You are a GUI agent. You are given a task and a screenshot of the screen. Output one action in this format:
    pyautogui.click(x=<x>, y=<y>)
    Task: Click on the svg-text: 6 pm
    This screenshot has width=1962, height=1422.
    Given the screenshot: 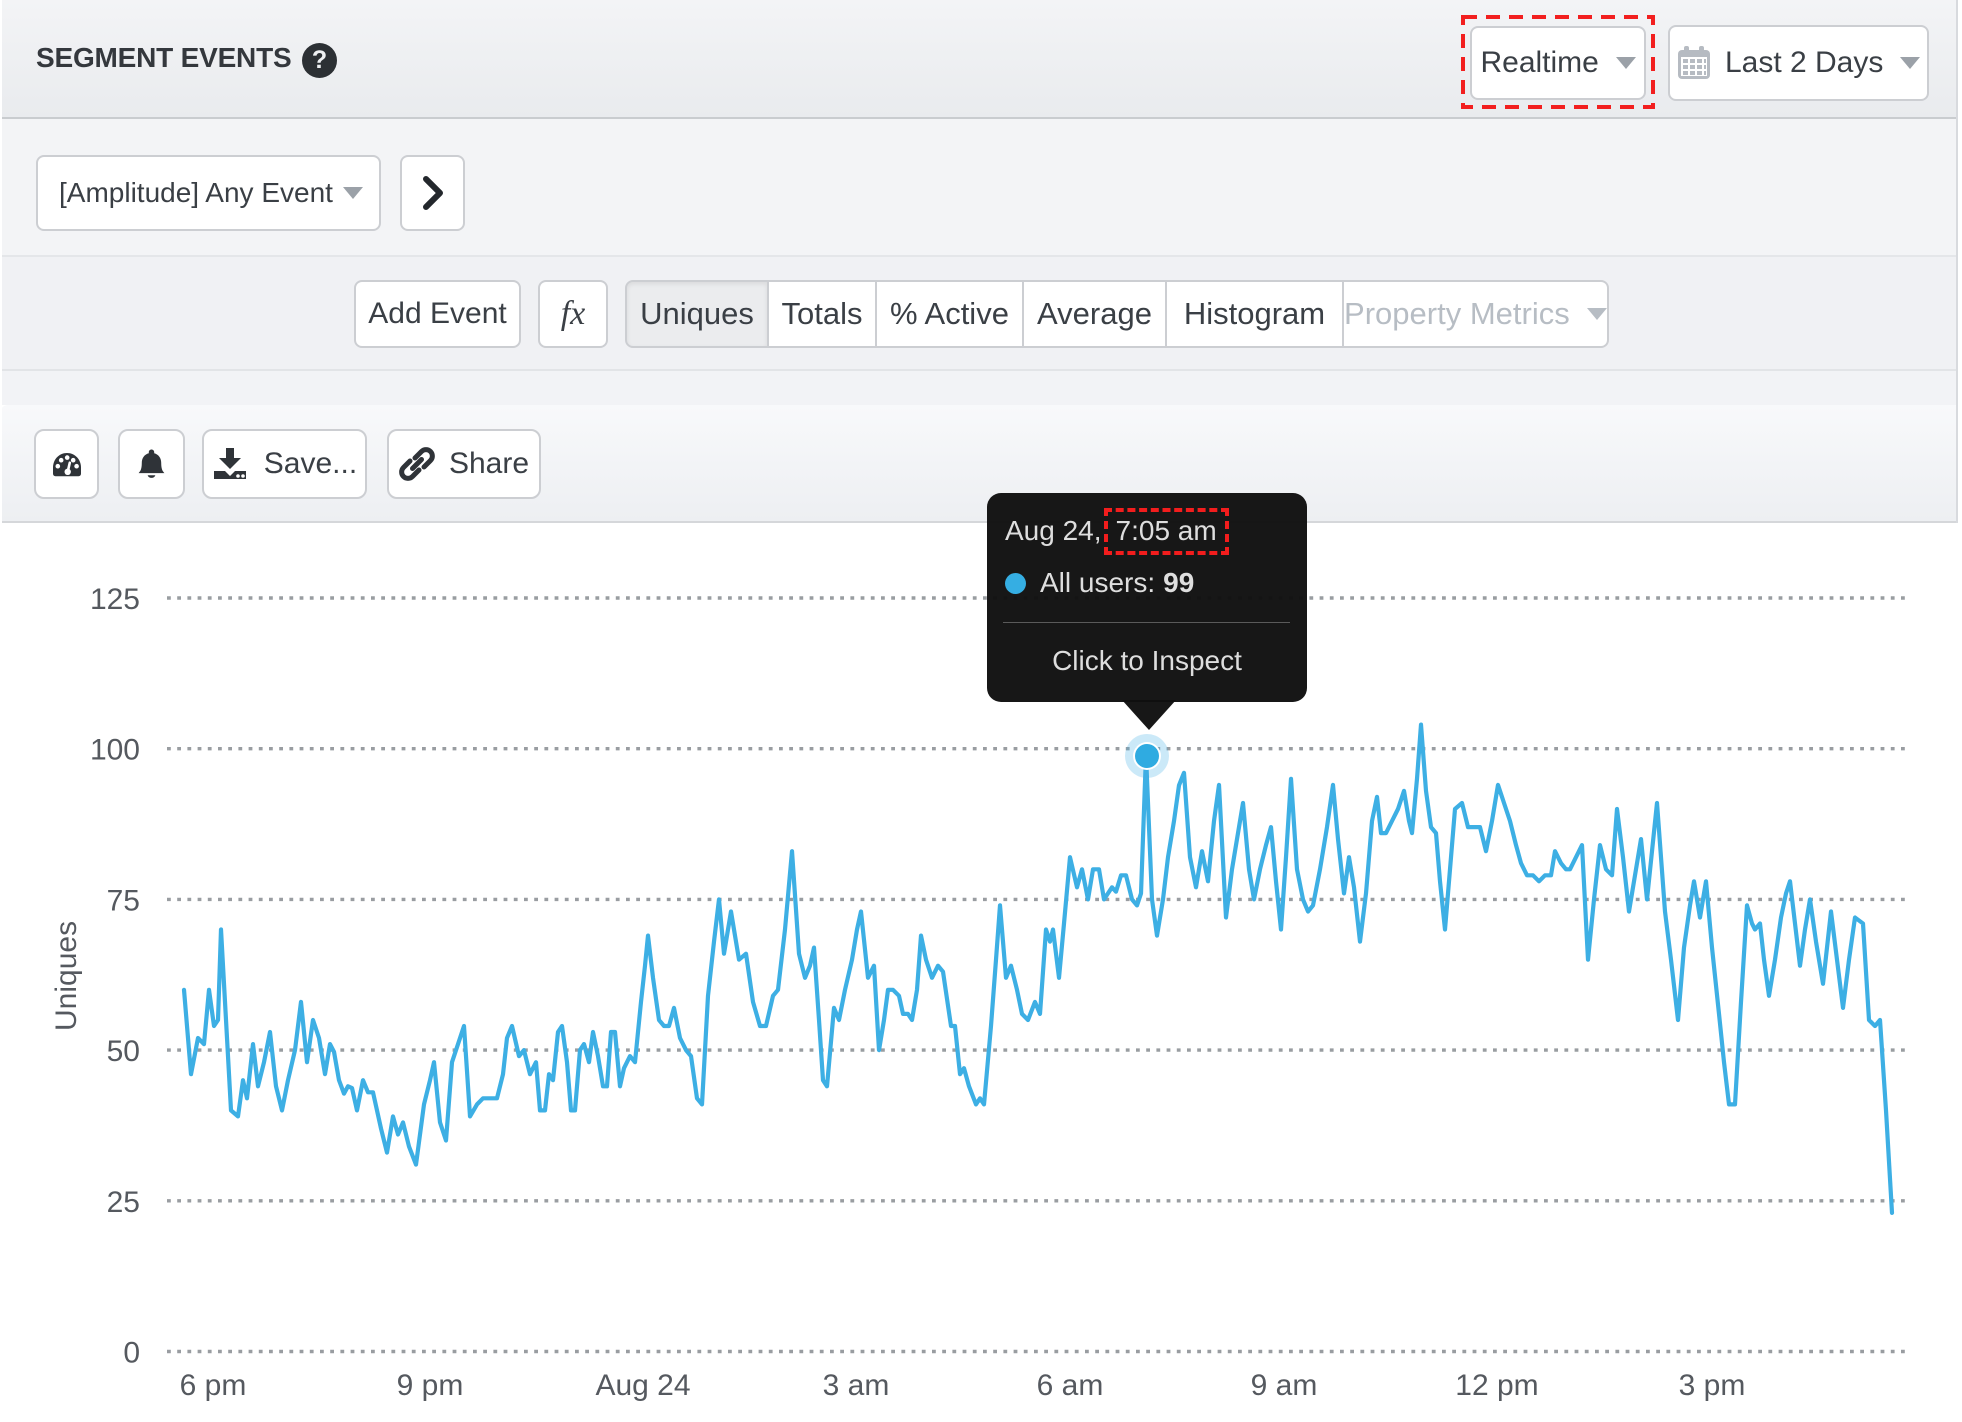 What is the action you would take?
    pyautogui.click(x=213, y=1385)
    